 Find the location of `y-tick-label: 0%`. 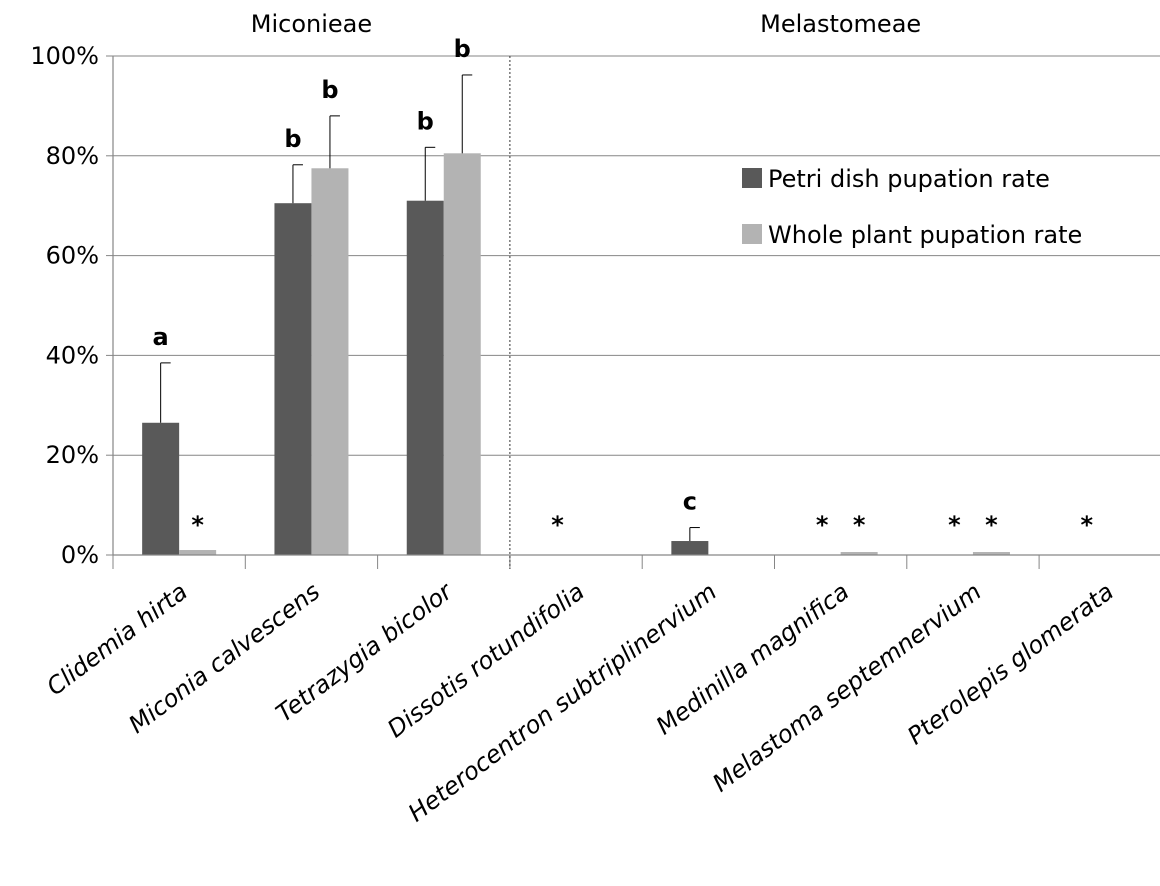

y-tick-label: 0% is located at coordinates (80, 555).